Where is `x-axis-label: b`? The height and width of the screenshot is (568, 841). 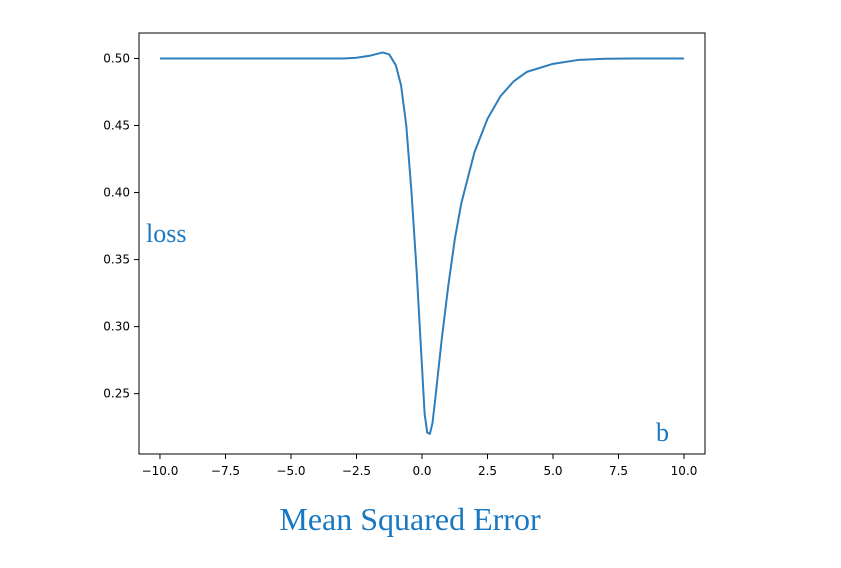
x-axis-label: b is located at coordinates (662, 432).